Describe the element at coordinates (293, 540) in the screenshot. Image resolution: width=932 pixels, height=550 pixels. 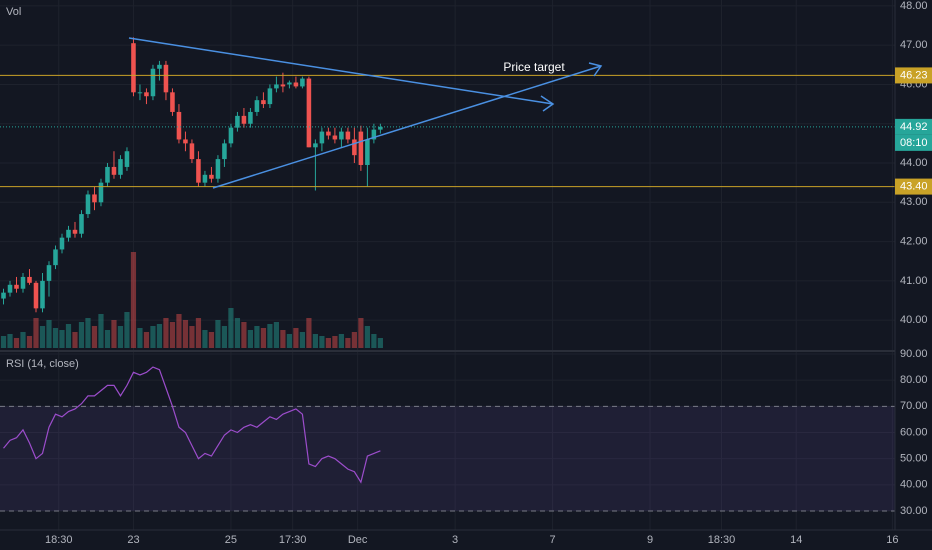
I see `x-tick-label: 17:30` at that location.